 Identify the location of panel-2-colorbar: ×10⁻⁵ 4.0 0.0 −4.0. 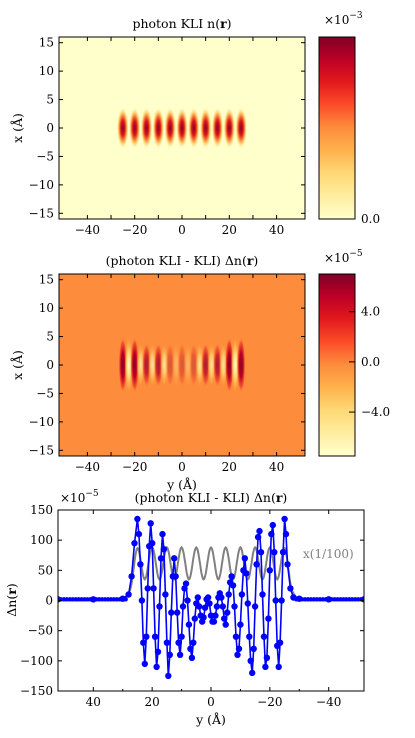
(354, 353).